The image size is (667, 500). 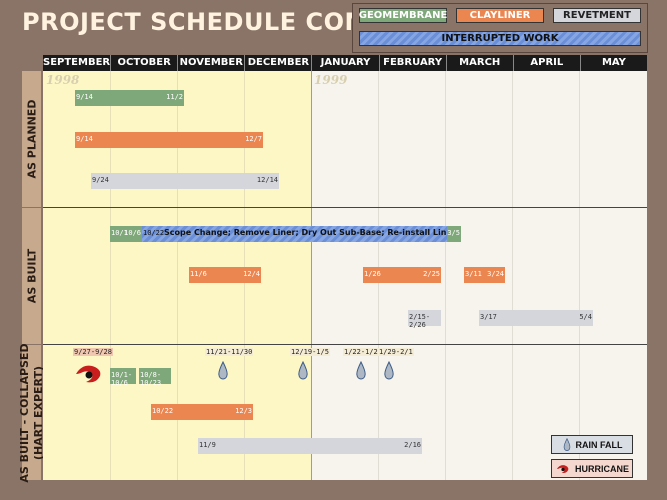 What do you see at coordinates (363, 352) in the screenshot?
I see `rainfall-date-label: 1/22-1/25` at bounding box center [363, 352].